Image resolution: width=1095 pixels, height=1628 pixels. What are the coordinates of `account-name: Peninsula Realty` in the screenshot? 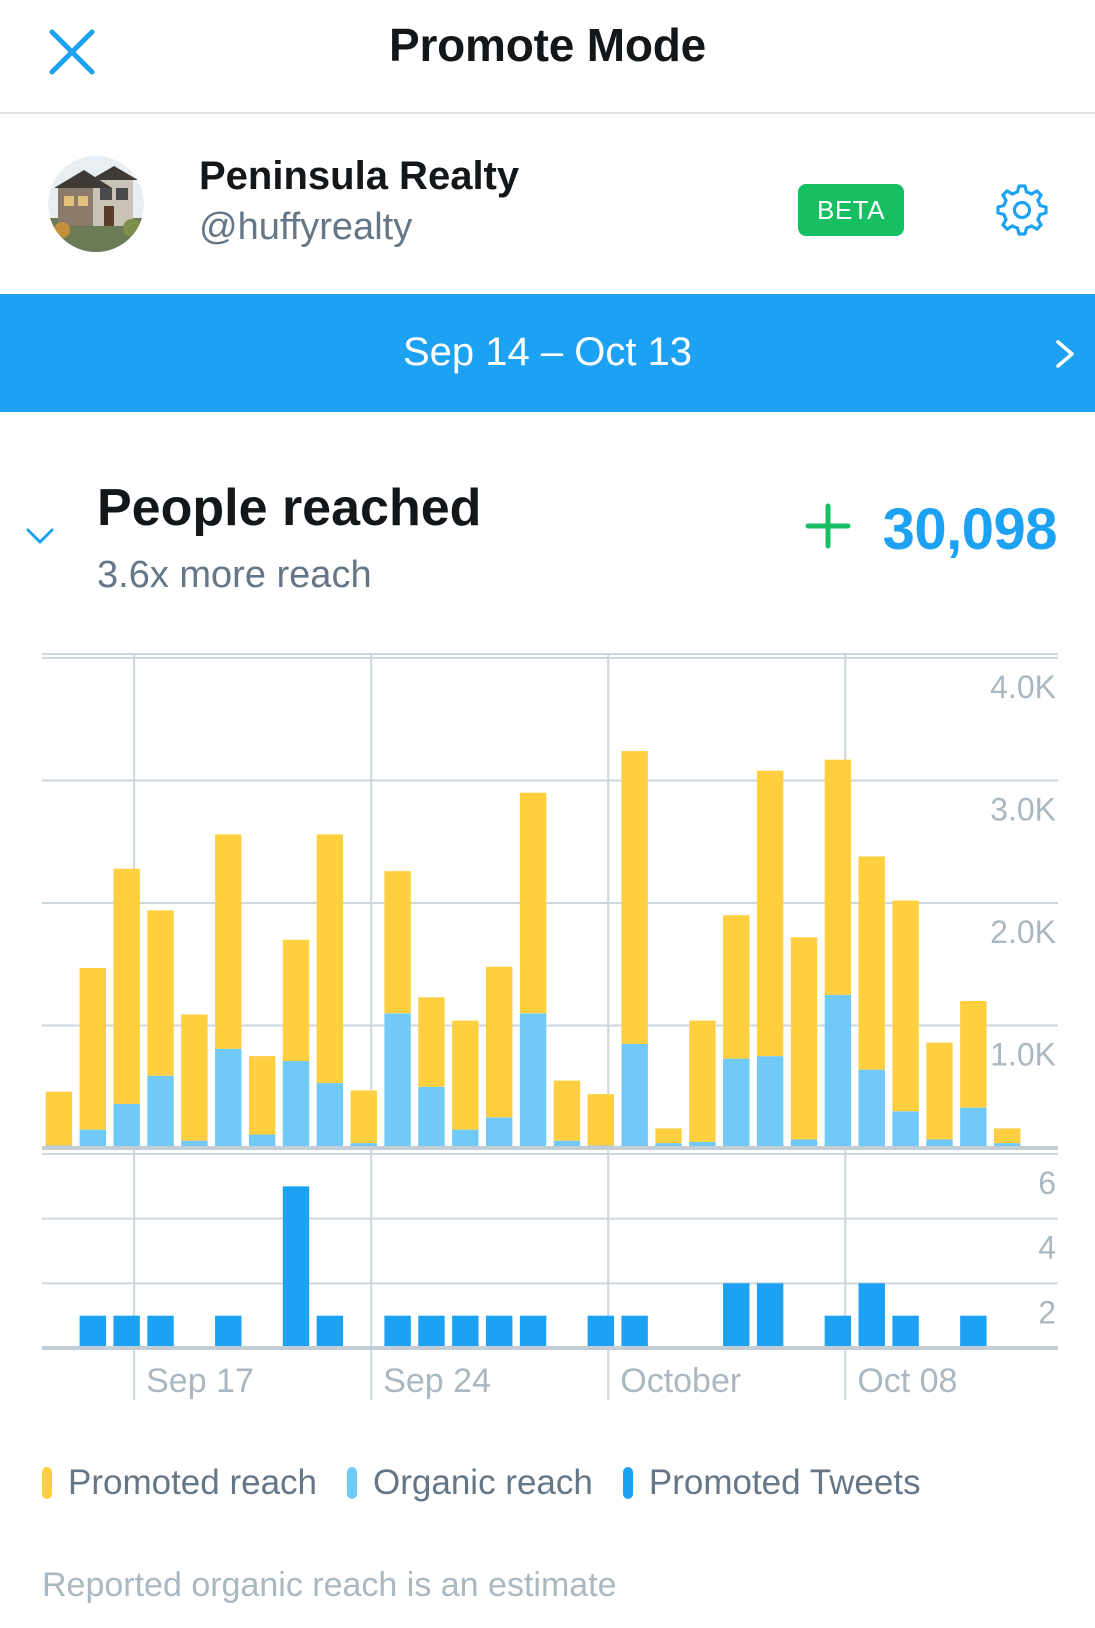 It's located at (359, 176).